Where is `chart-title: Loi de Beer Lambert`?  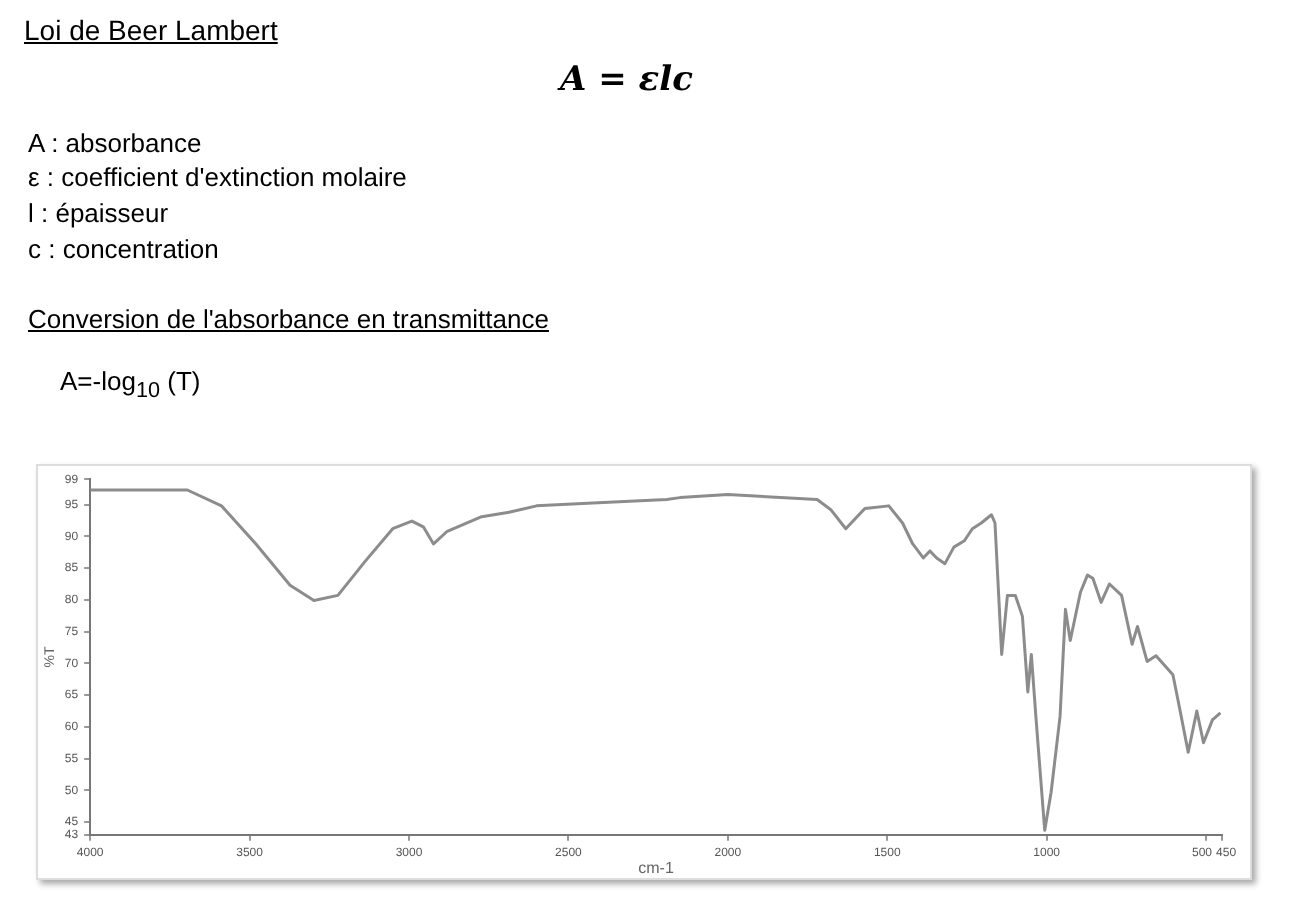
chart-title: Loi de Beer Lambert is located at coordinates (151, 30).